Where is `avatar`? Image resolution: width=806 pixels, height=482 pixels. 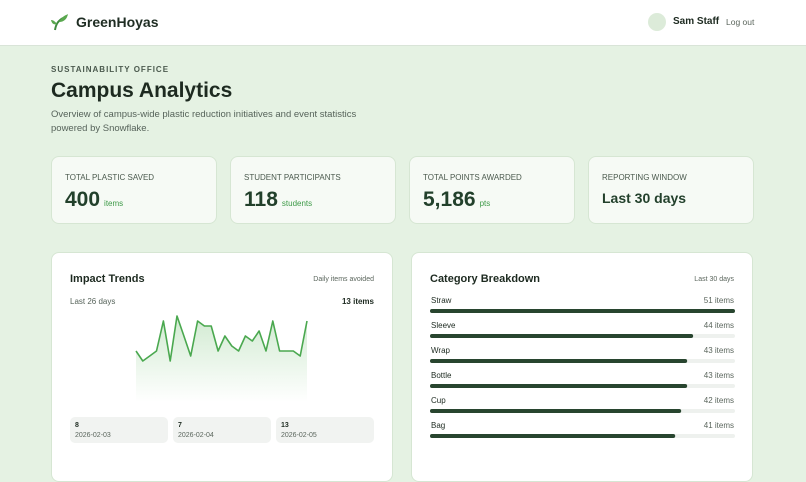
avatar is located at coordinates (657, 22).